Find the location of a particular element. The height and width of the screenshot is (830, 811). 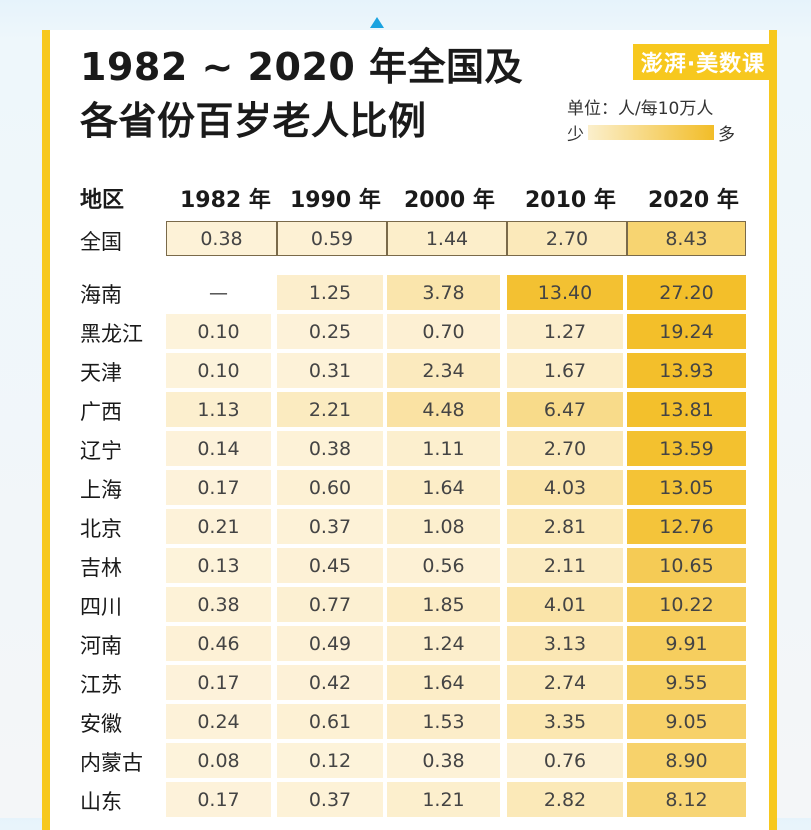

column-header: 1982 年 is located at coordinates (225, 200).